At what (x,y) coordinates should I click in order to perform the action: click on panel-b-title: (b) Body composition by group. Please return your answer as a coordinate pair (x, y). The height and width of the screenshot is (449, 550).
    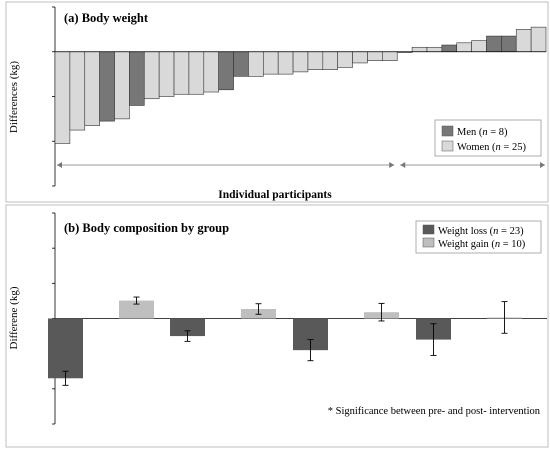
    Looking at the image, I should click on (146, 228).